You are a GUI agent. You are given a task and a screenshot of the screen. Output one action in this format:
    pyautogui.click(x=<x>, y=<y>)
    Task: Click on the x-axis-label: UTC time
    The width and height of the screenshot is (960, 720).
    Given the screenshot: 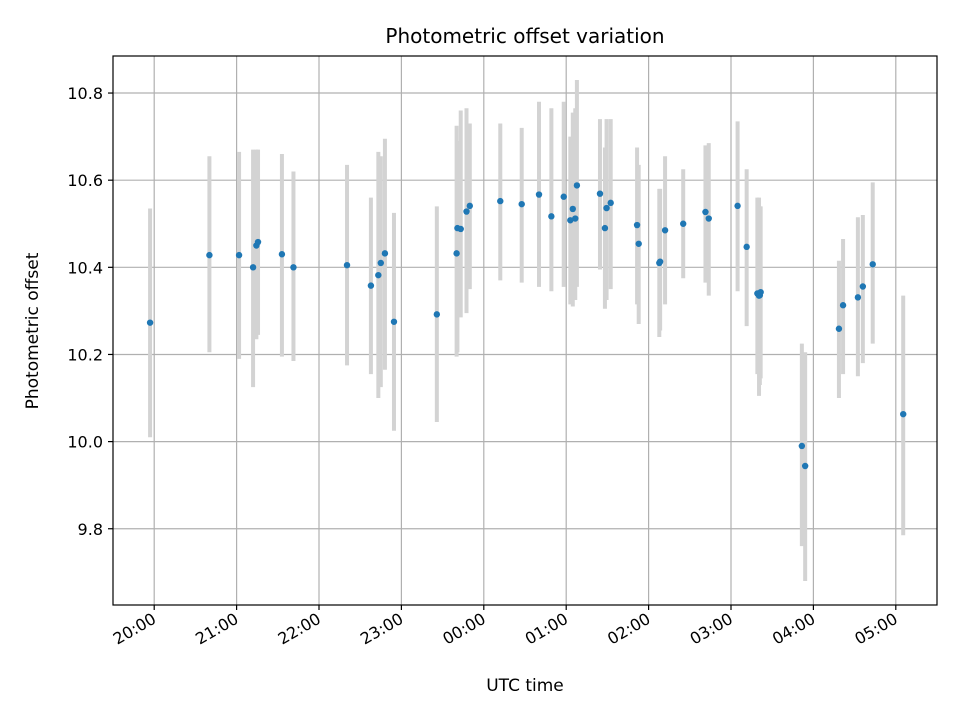 What is the action you would take?
    pyautogui.click(x=525, y=686)
    